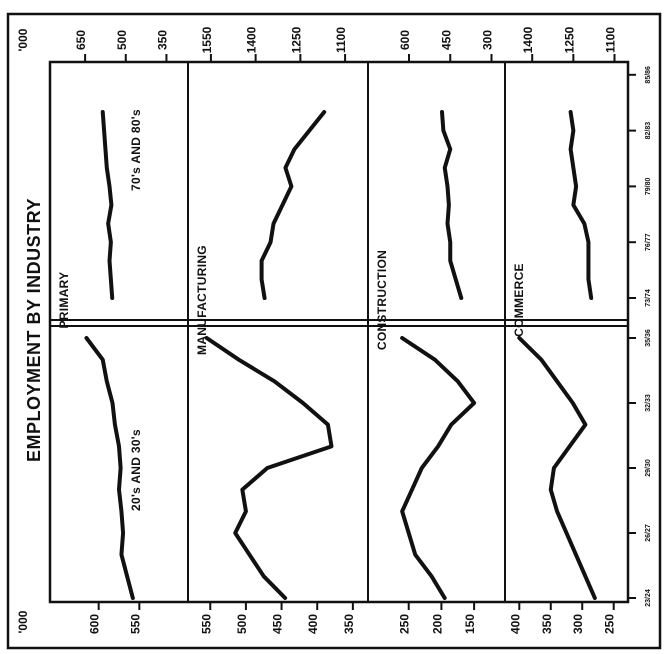 The image size is (670, 654). Describe the element at coordinates (242, 624) in the screenshot. I see `left-axis-tick-label: 500` at that location.